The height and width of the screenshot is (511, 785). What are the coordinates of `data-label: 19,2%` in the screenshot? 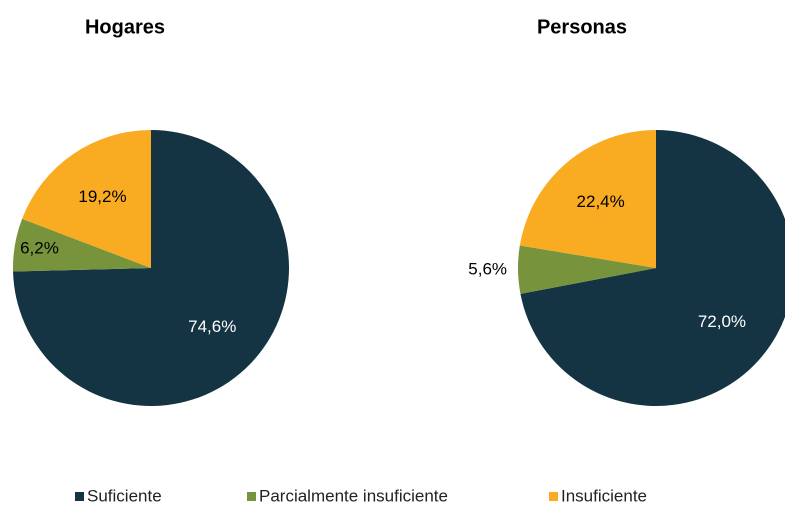 It's located at (102, 196).